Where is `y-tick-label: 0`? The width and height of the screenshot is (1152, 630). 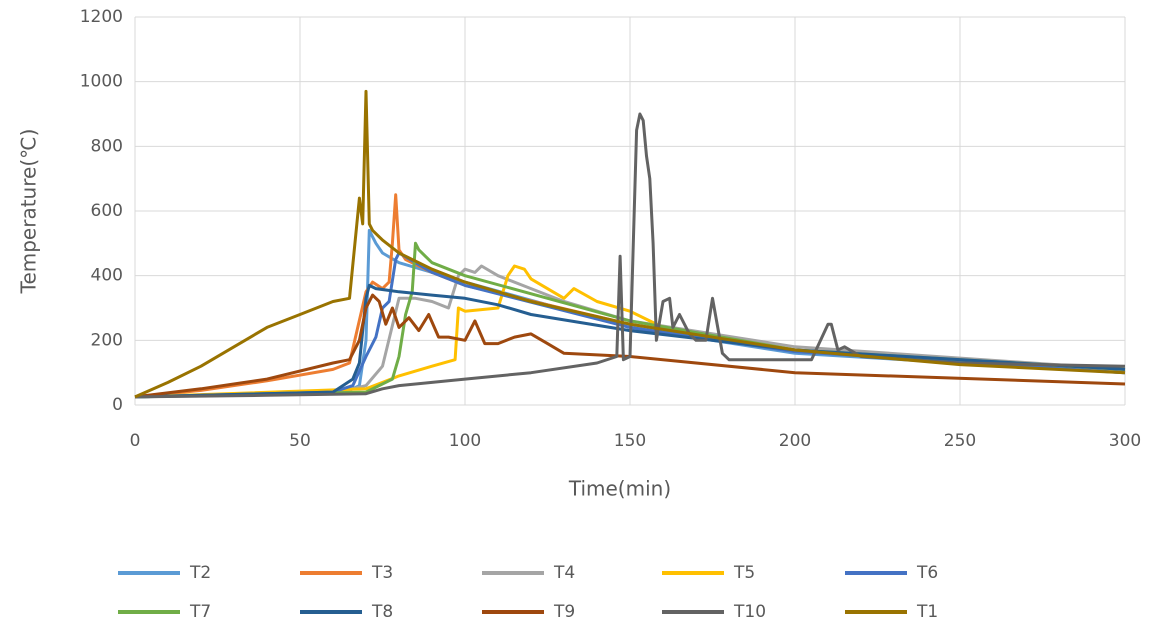
y-tick-label: 0 is located at coordinates (117, 405).